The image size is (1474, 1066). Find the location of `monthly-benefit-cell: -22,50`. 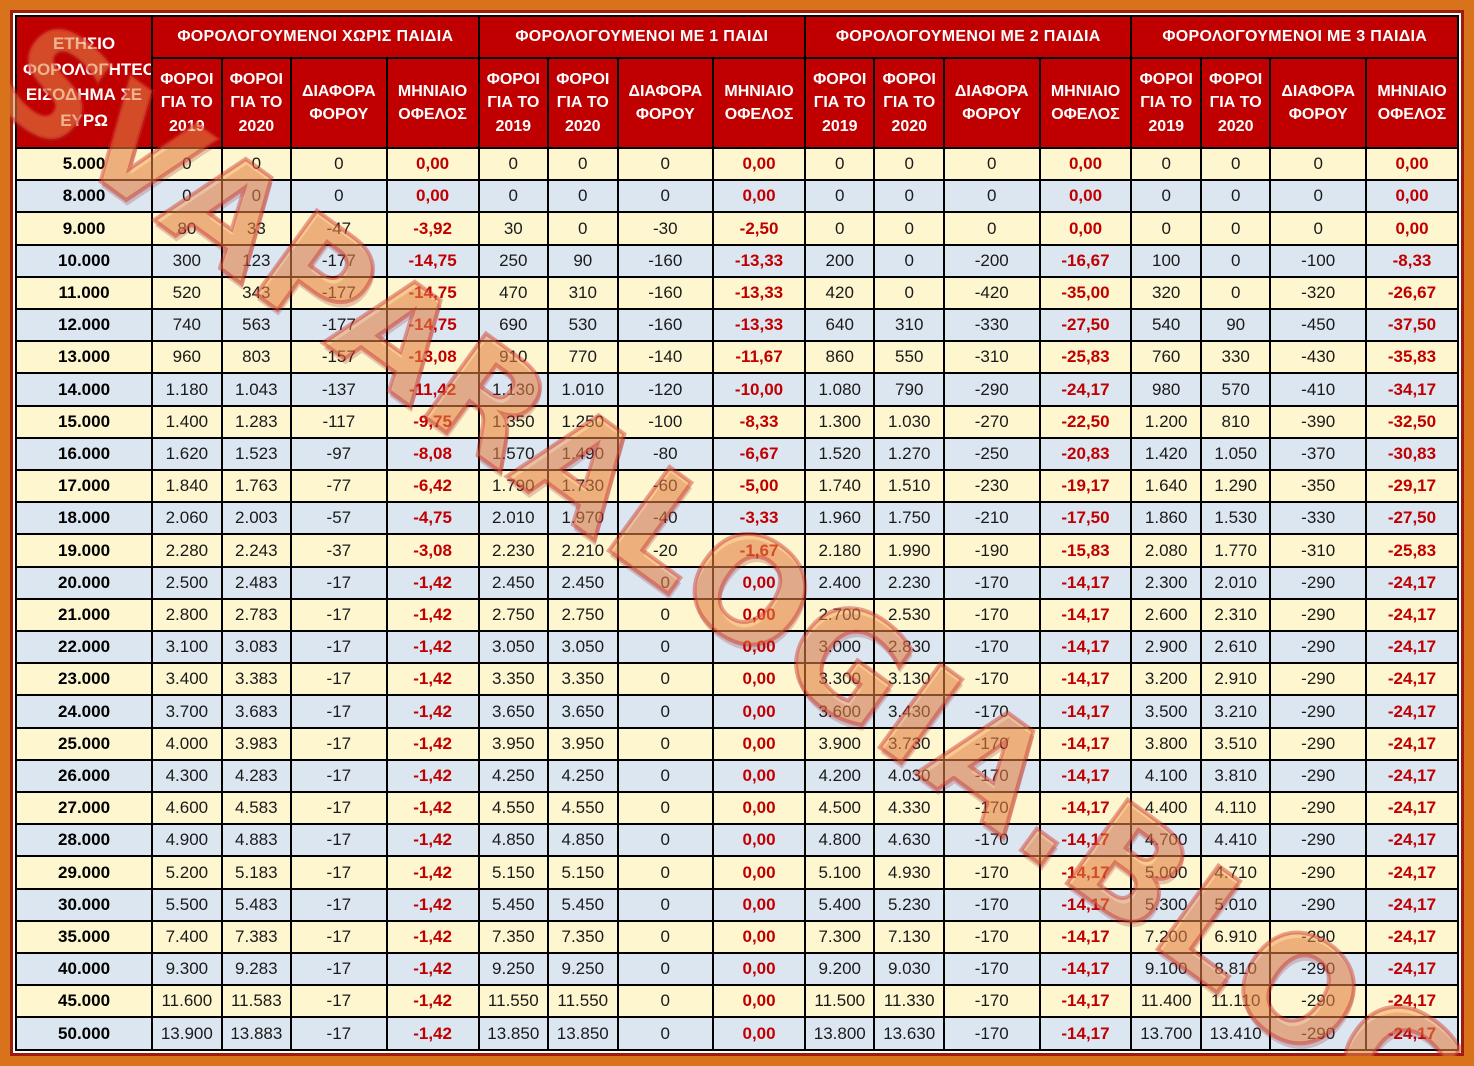

monthly-benefit-cell: -22,50 is located at coordinates (1085, 421).